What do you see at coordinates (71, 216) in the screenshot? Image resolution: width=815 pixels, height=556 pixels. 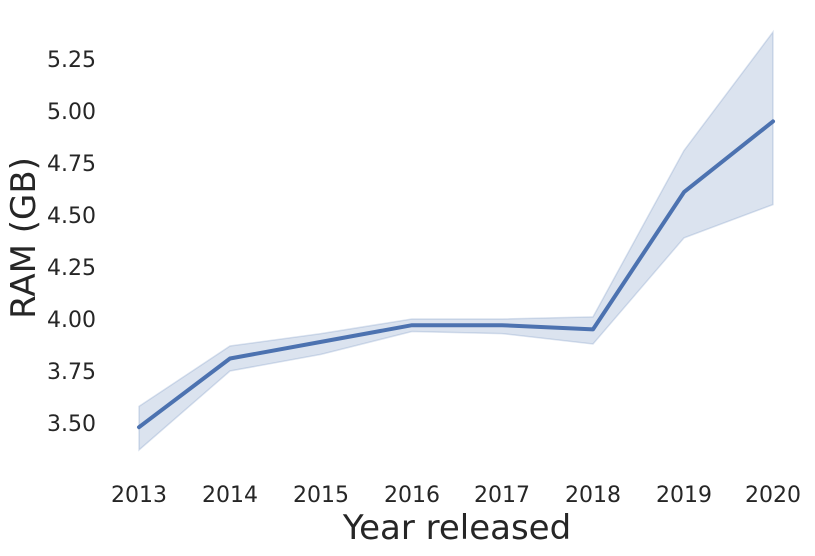 I see `y-tick-label: 4.50` at bounding box center [71, 216].